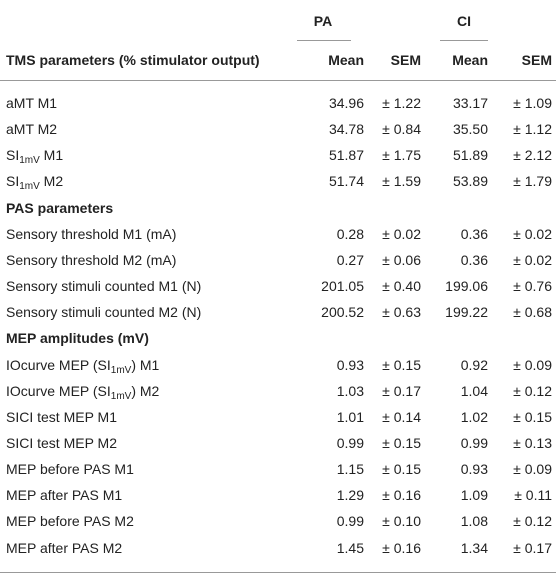 Image resolution: width=556 pixels, height=577 pixels. What do you see at coordinates (346, 129) in the screenshot?
I see `cell: 34.78` at bounding box center [346, 129].